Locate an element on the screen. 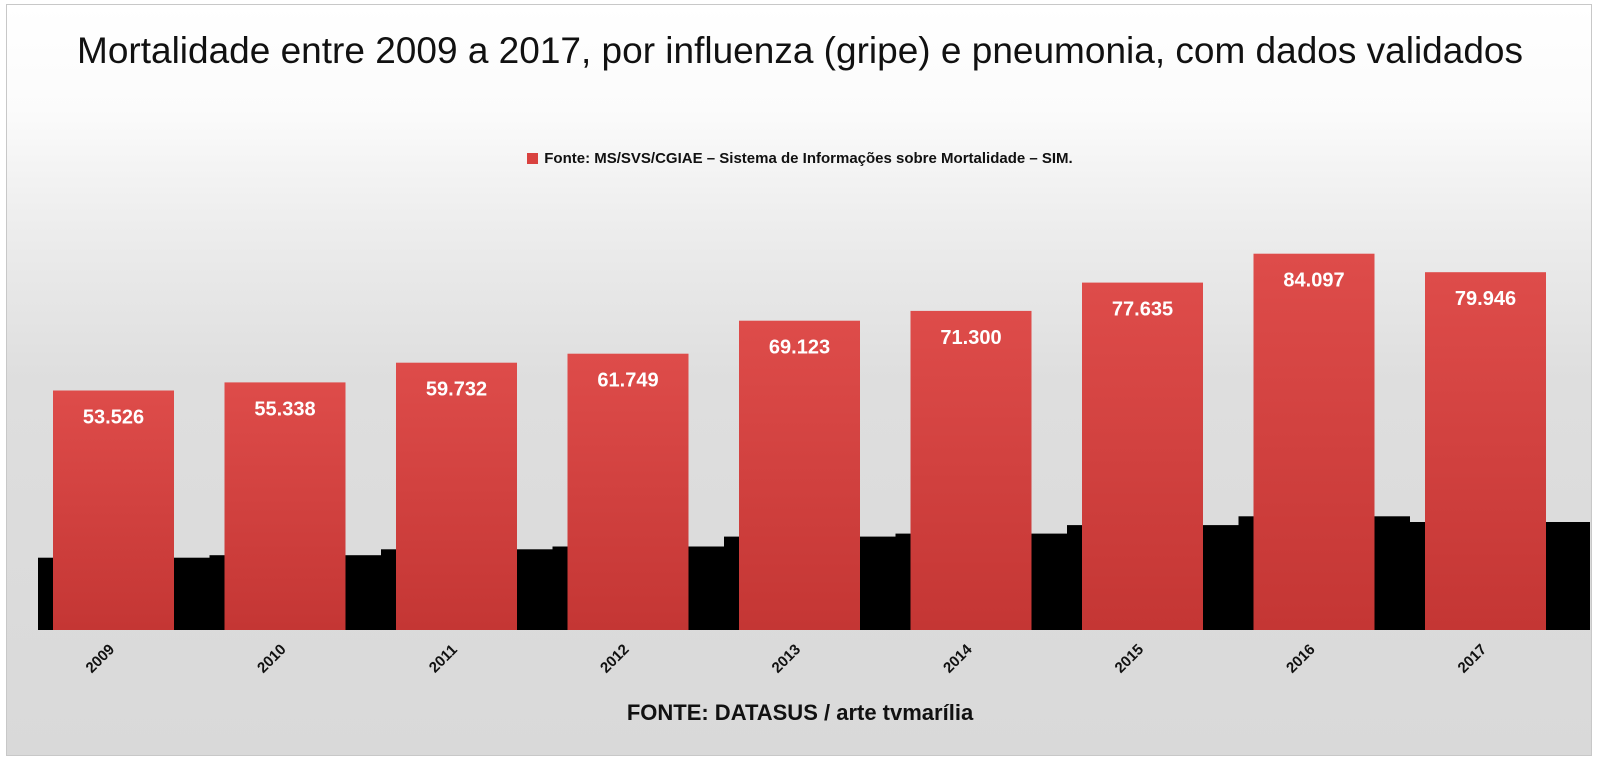 This screenshot has height=762, width=1600. data-label: 79.946 is located at coordinates (1485, 299).